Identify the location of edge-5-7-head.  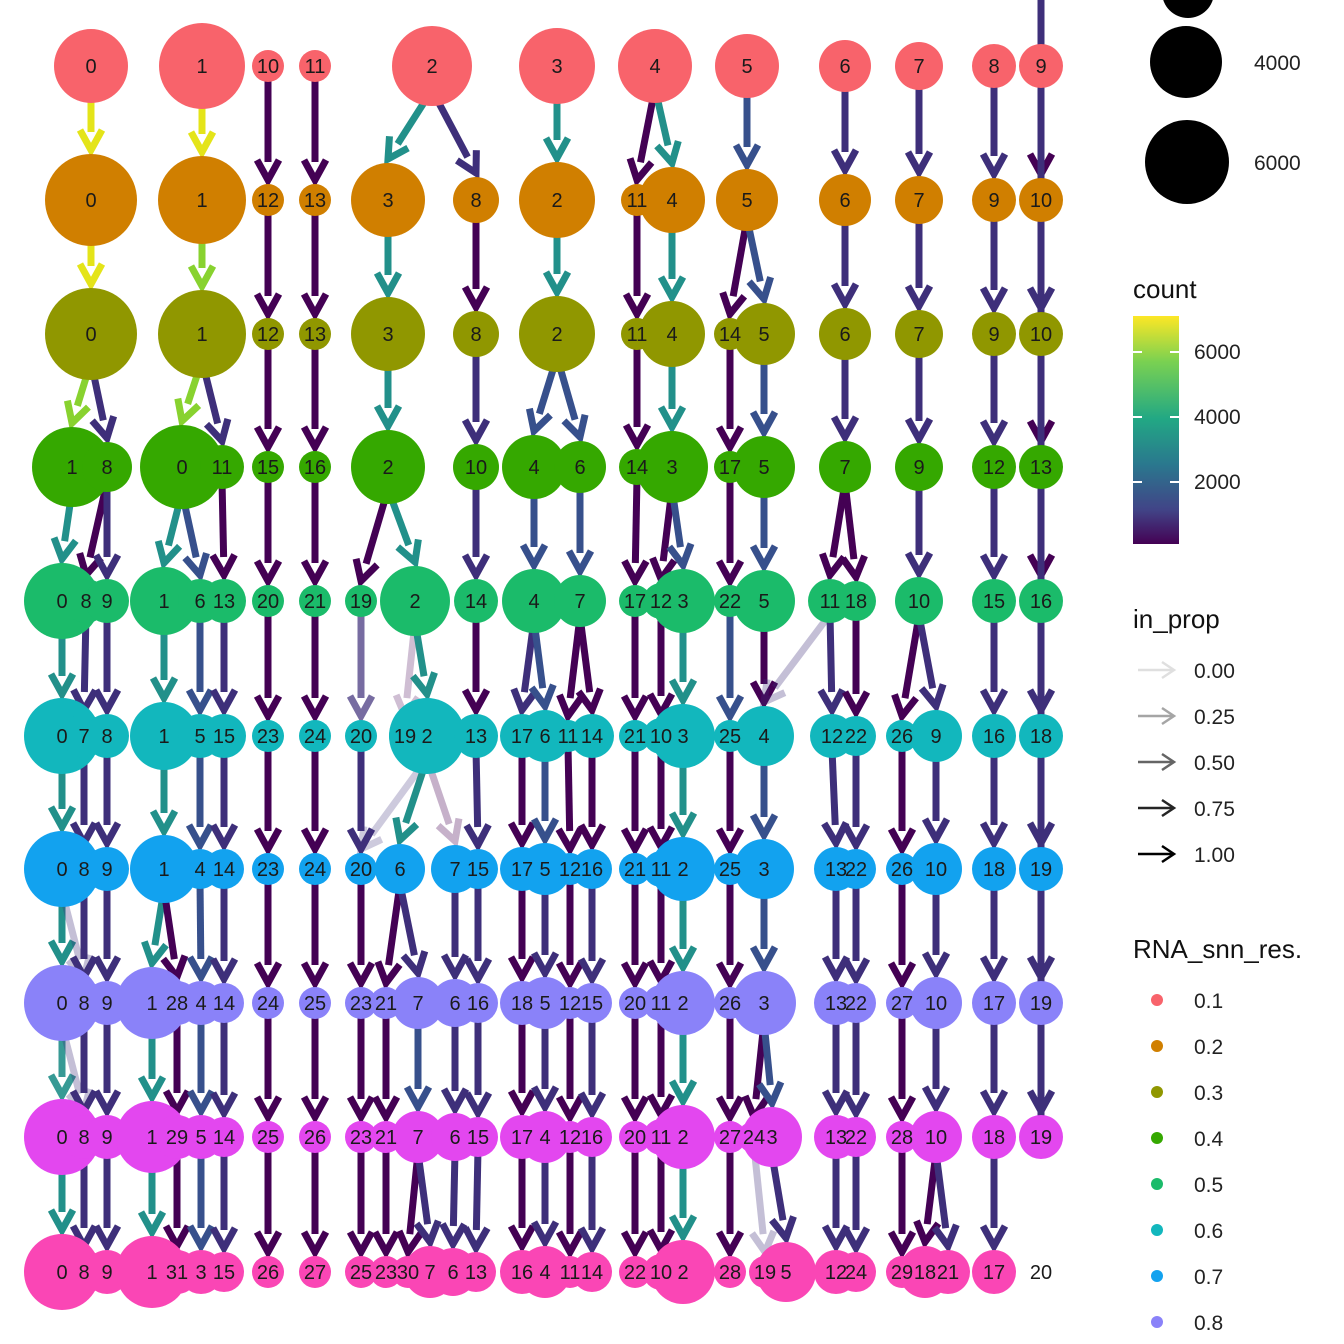
(315, 842).